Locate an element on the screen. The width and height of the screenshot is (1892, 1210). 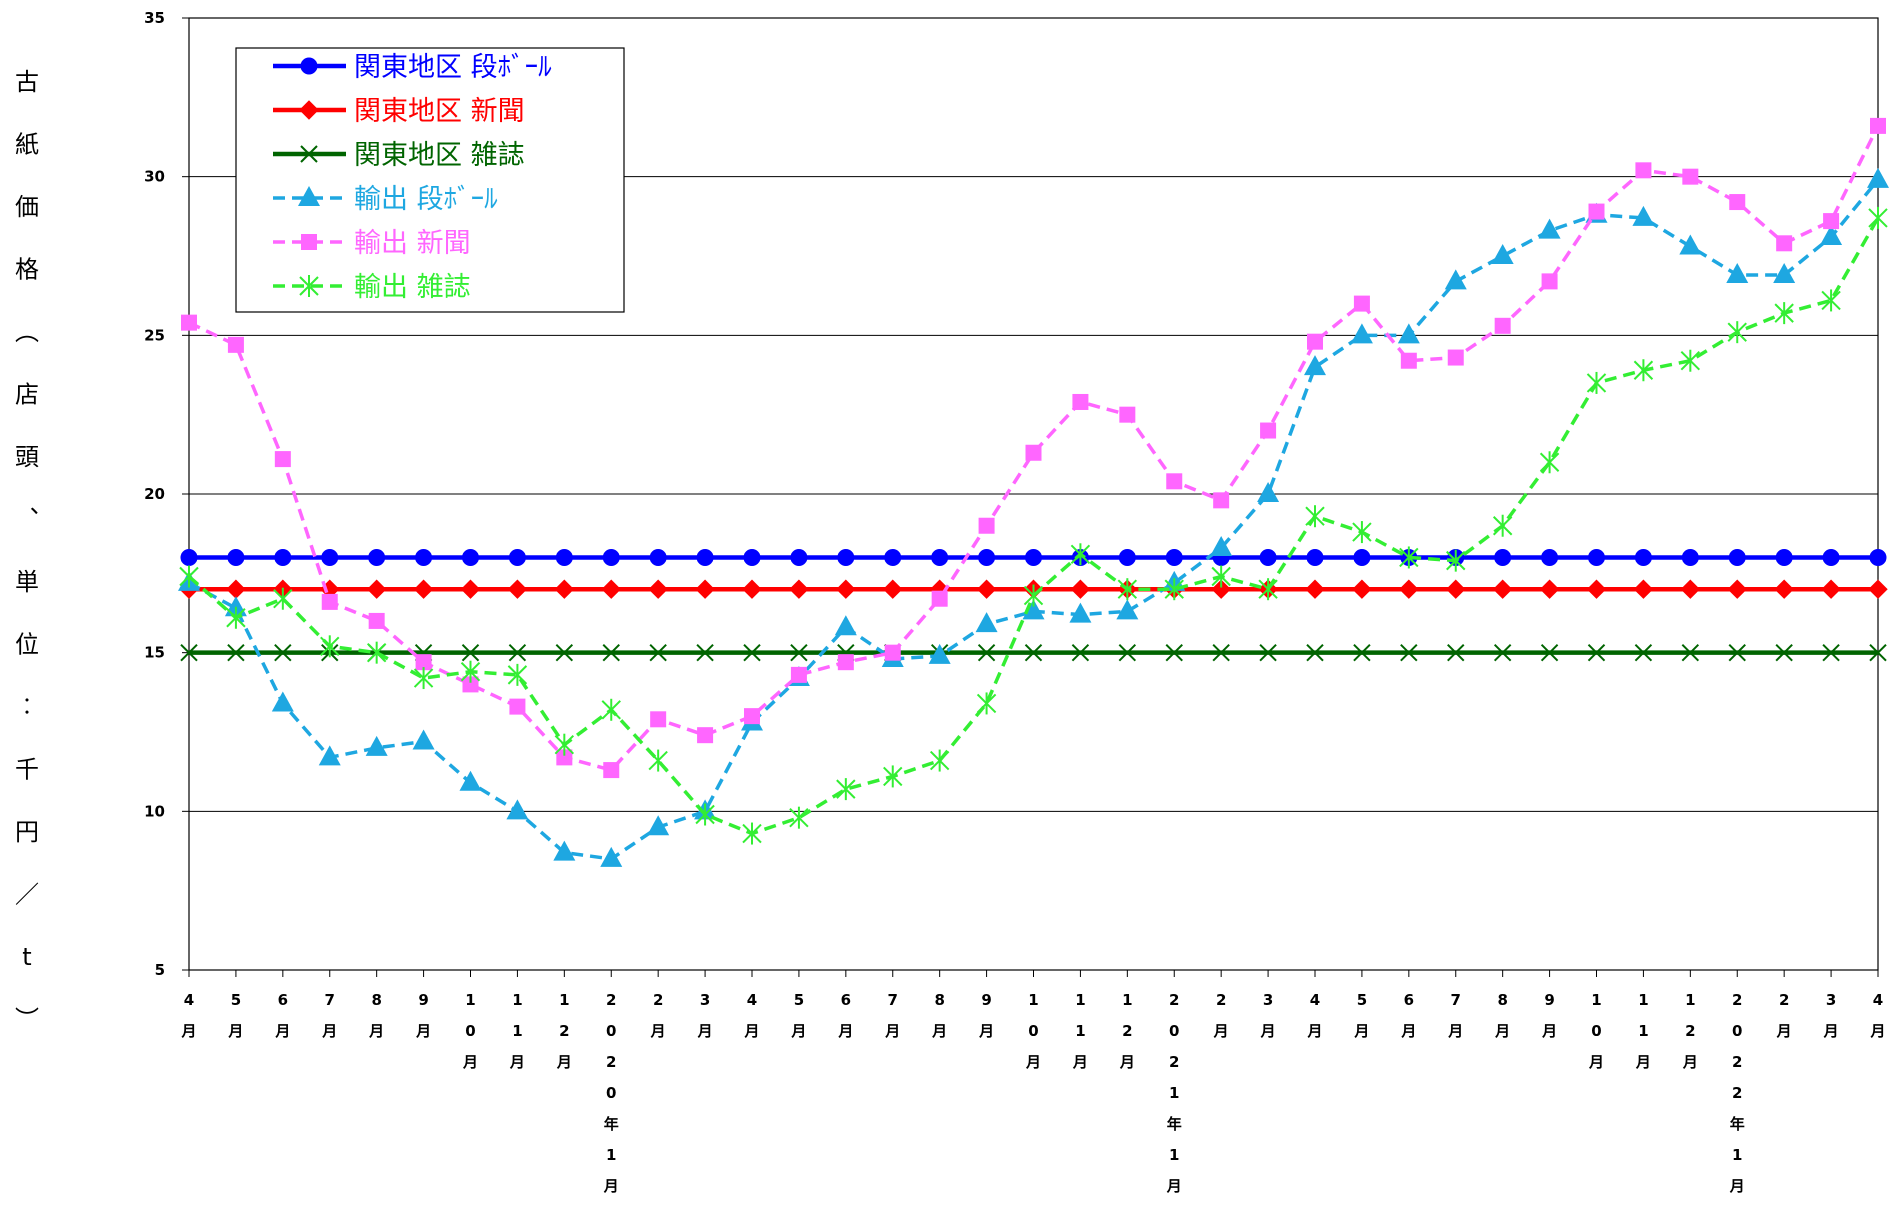
legend-item: 輸出 雑誌 is located at coordinates (372, 287).